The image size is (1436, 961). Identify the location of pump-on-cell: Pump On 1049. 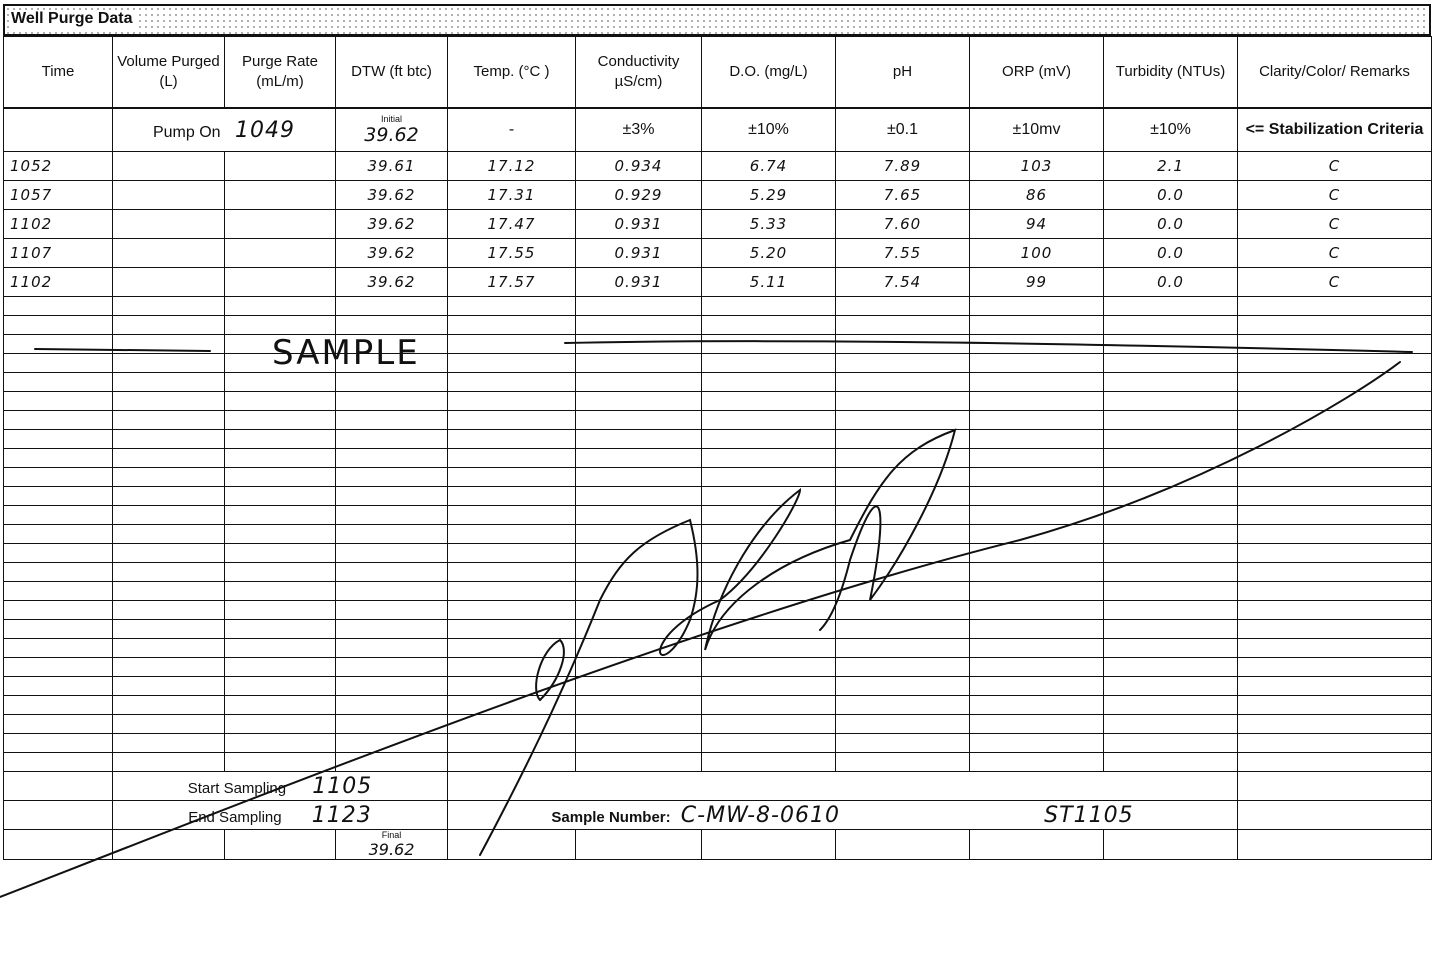
(224, 129).